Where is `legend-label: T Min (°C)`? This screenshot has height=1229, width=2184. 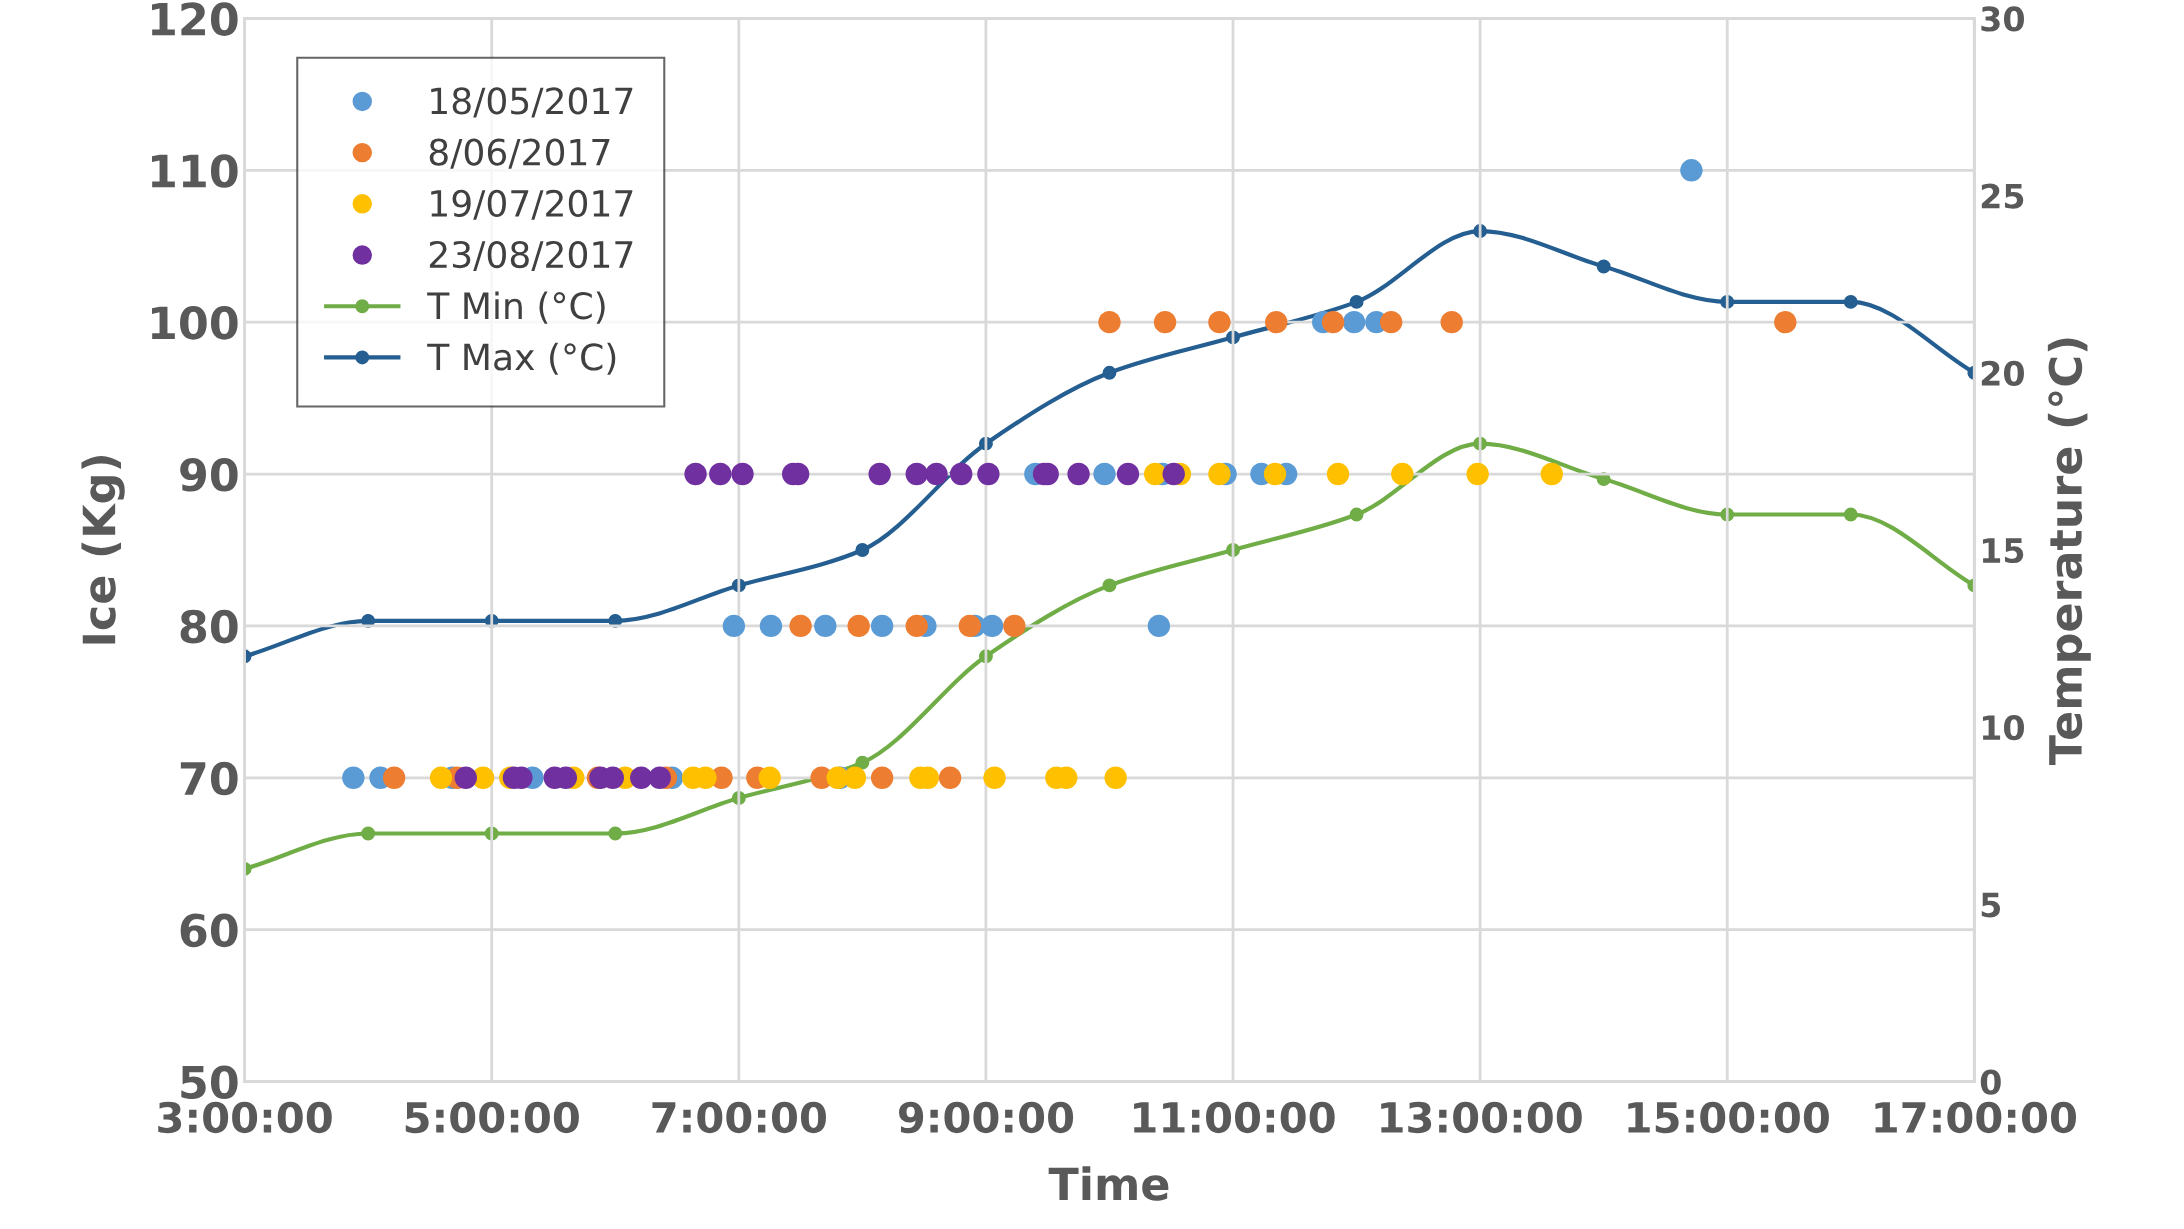 legend-label: T Min (°C) is located at coordinates (516, 307).